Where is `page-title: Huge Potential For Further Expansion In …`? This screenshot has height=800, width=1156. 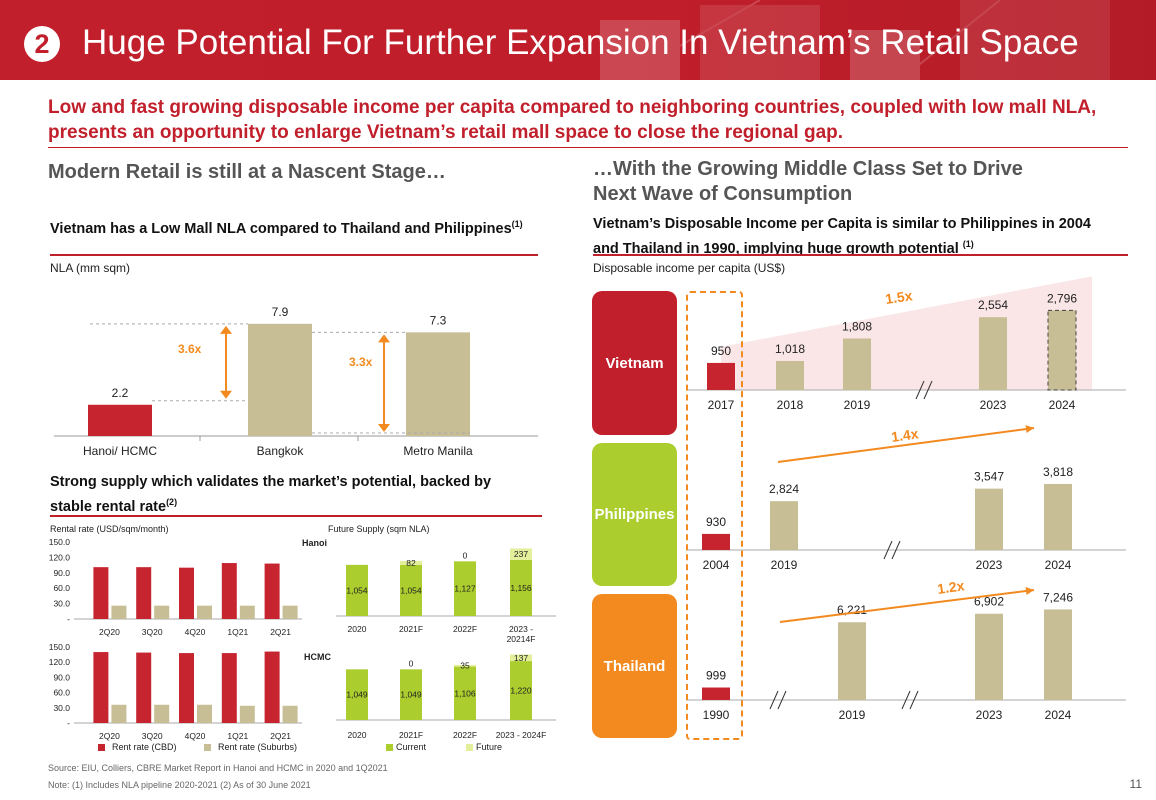 page-title: Huge Potential For Further Expansion In … is located at coordinates (580, 42).